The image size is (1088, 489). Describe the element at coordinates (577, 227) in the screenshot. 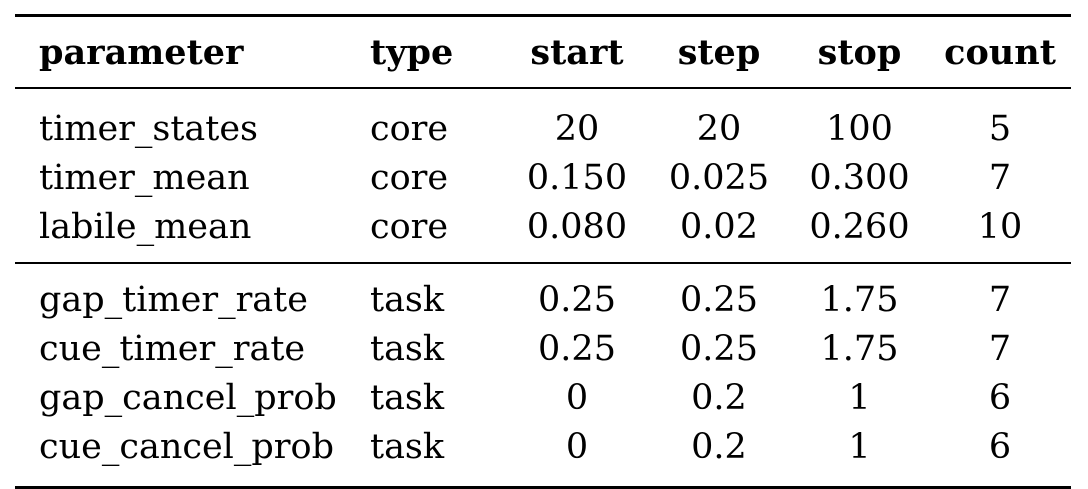

I see `cell-start: 0.080` at that location.